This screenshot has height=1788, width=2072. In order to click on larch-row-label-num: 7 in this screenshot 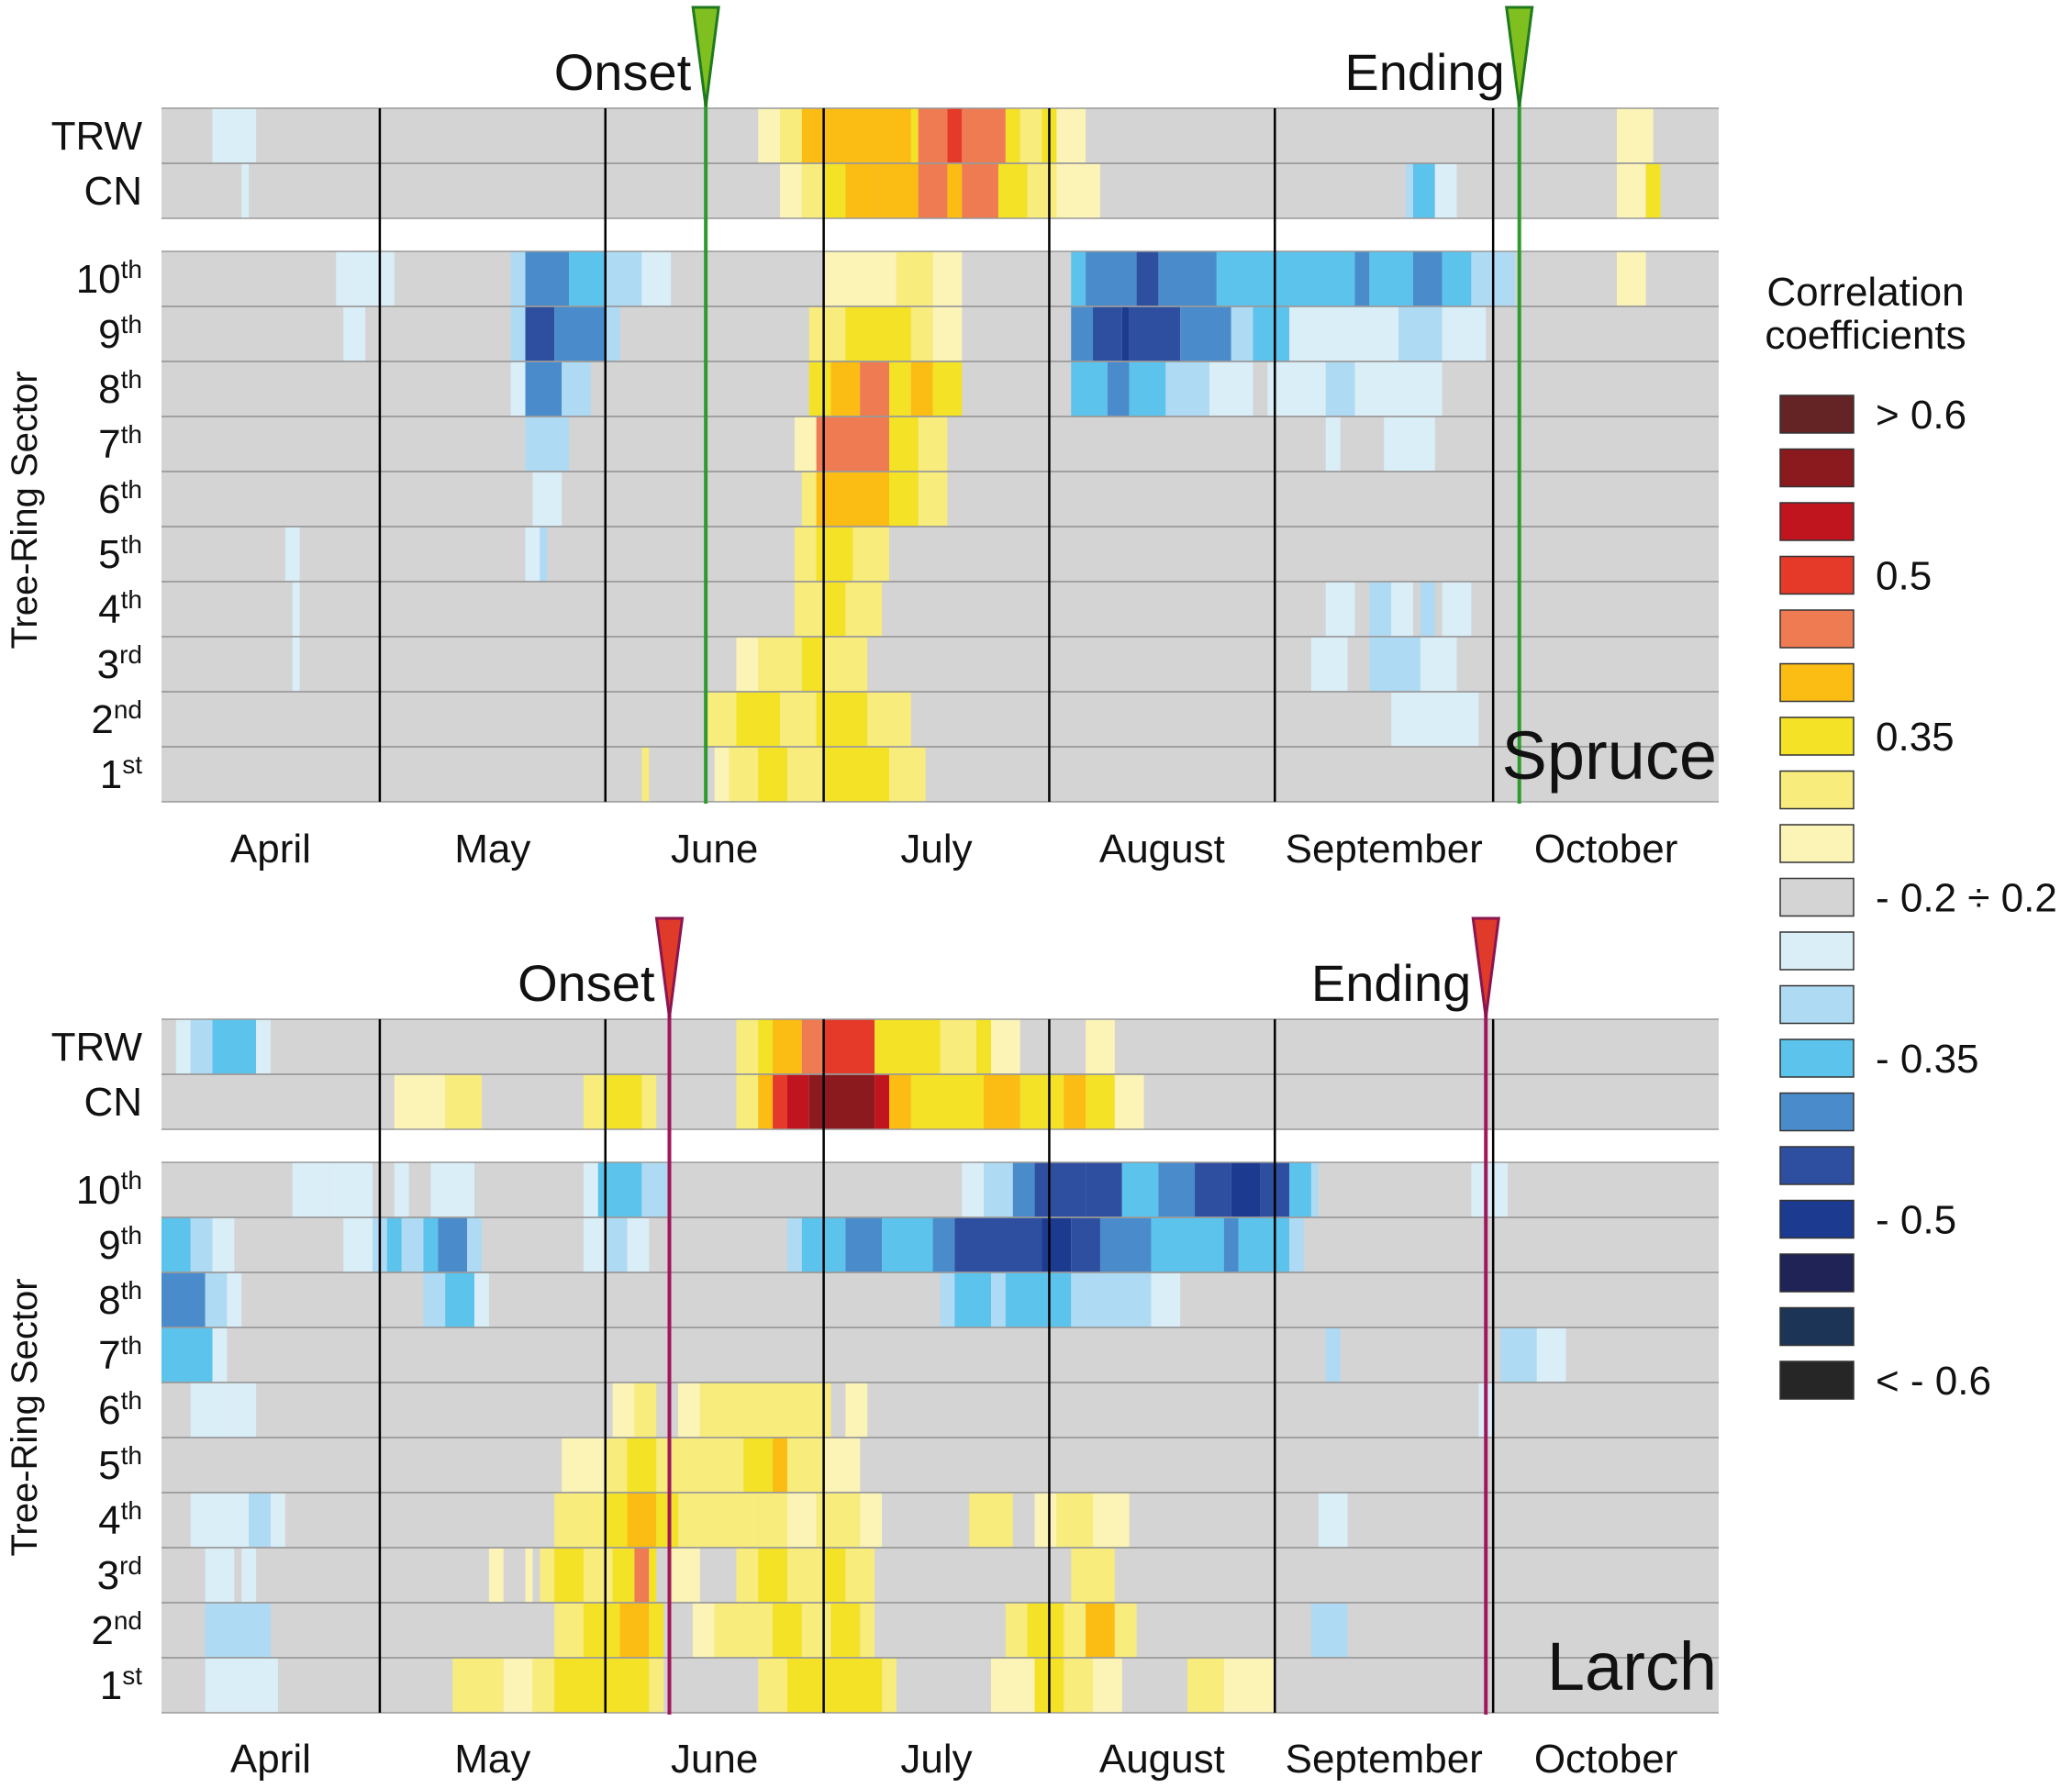, I will do `click(109, 1355)`.